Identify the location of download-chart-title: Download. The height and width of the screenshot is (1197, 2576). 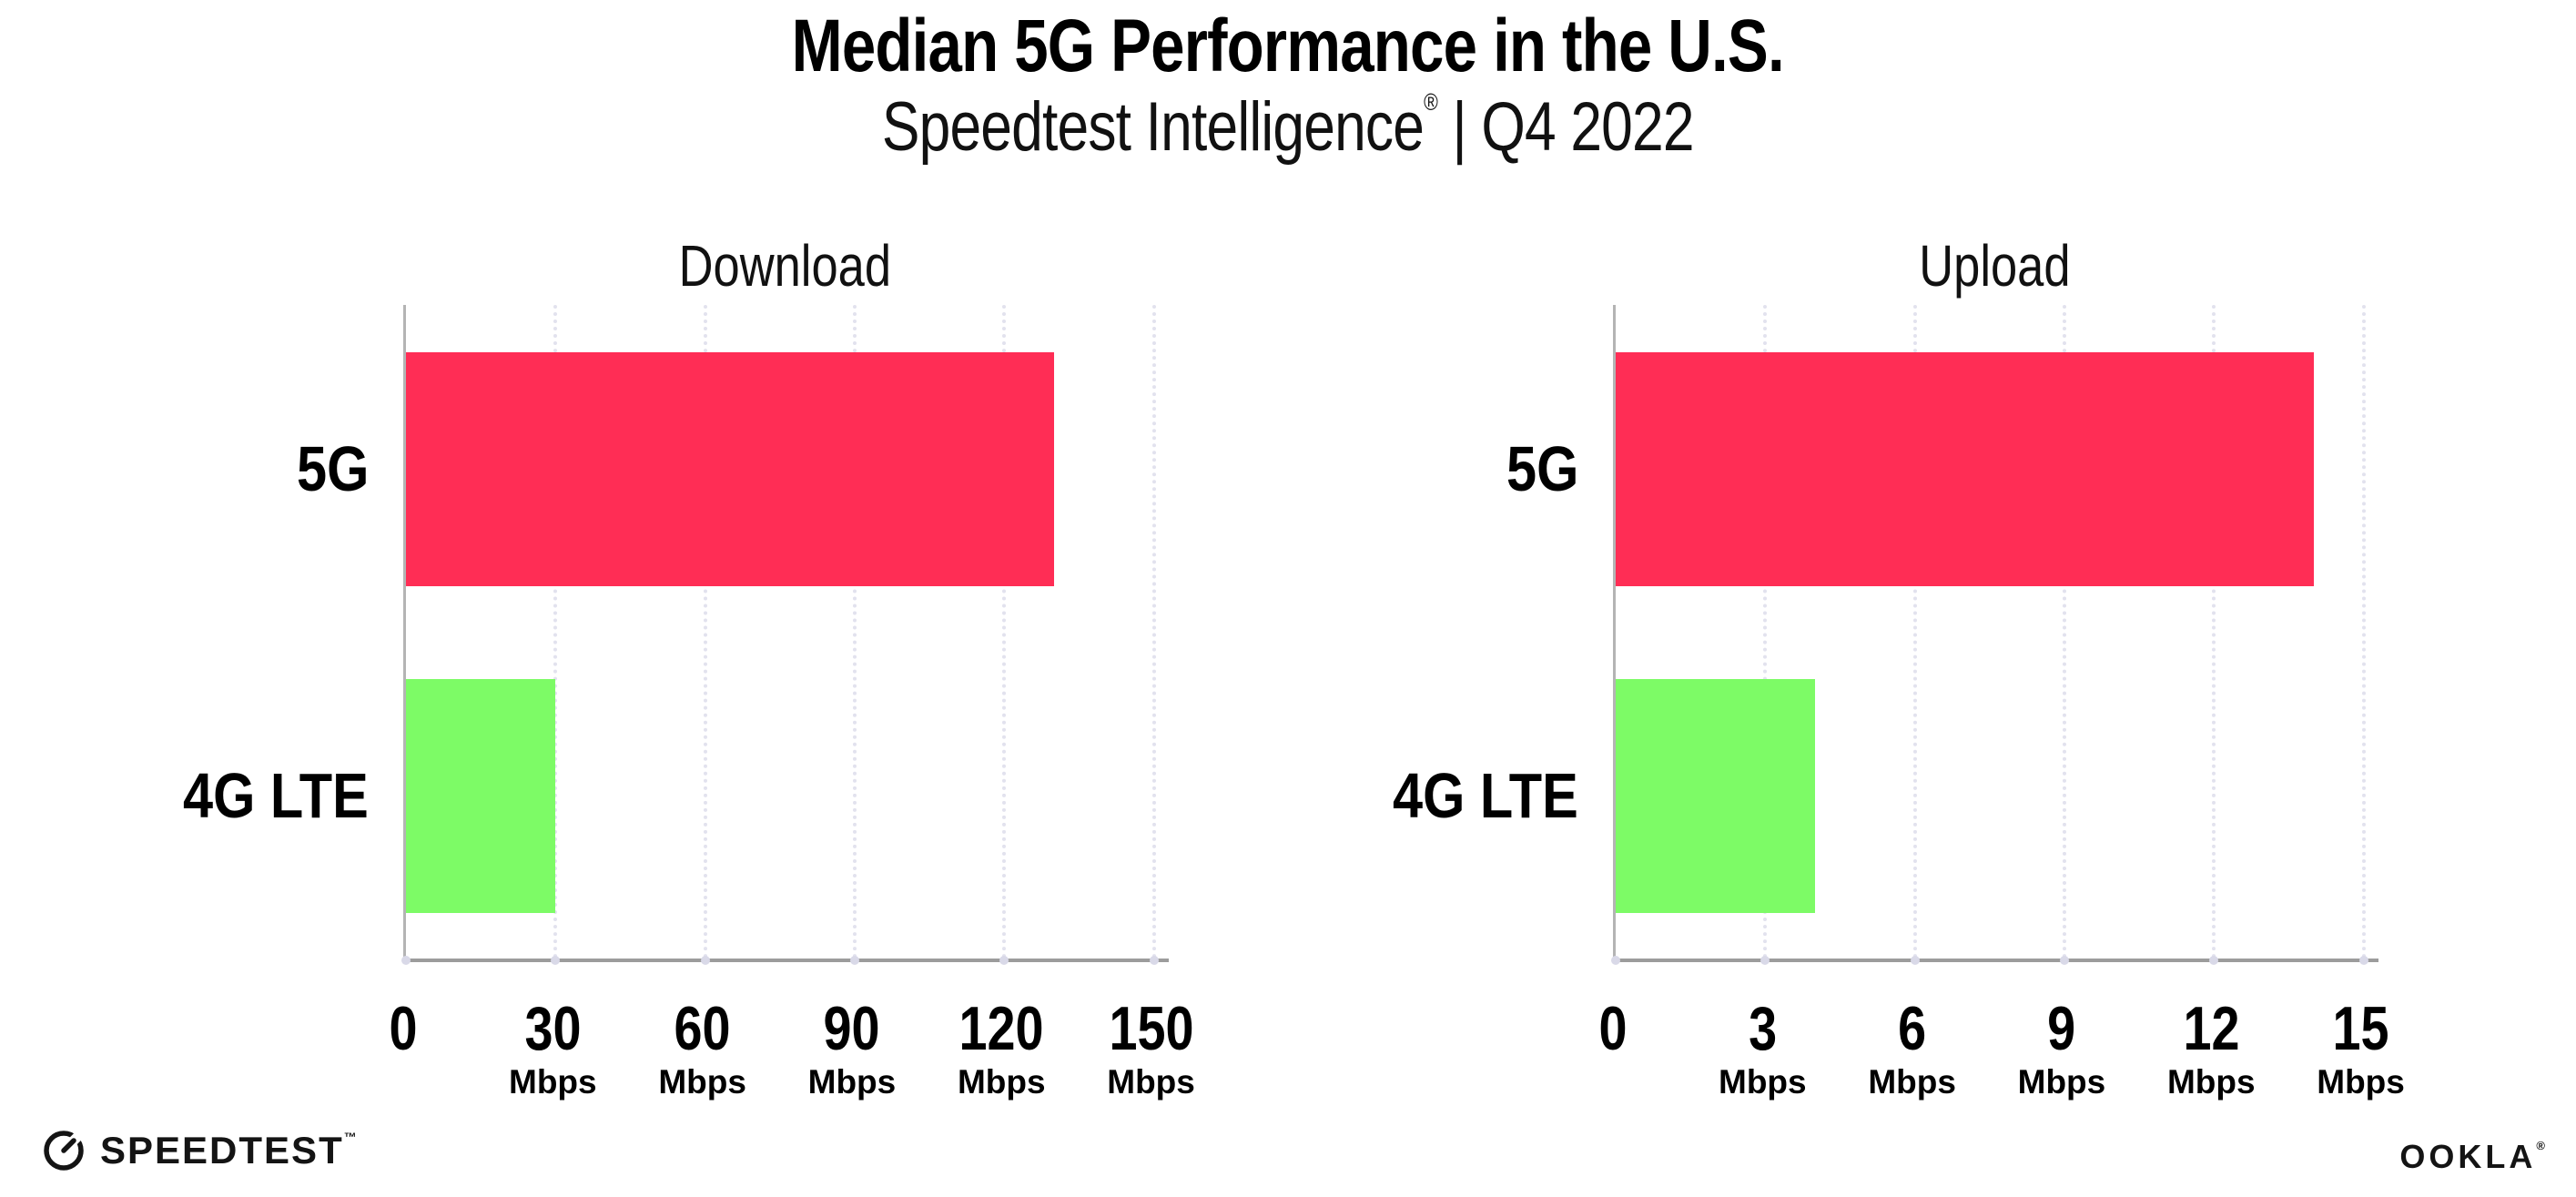
(784, 266).